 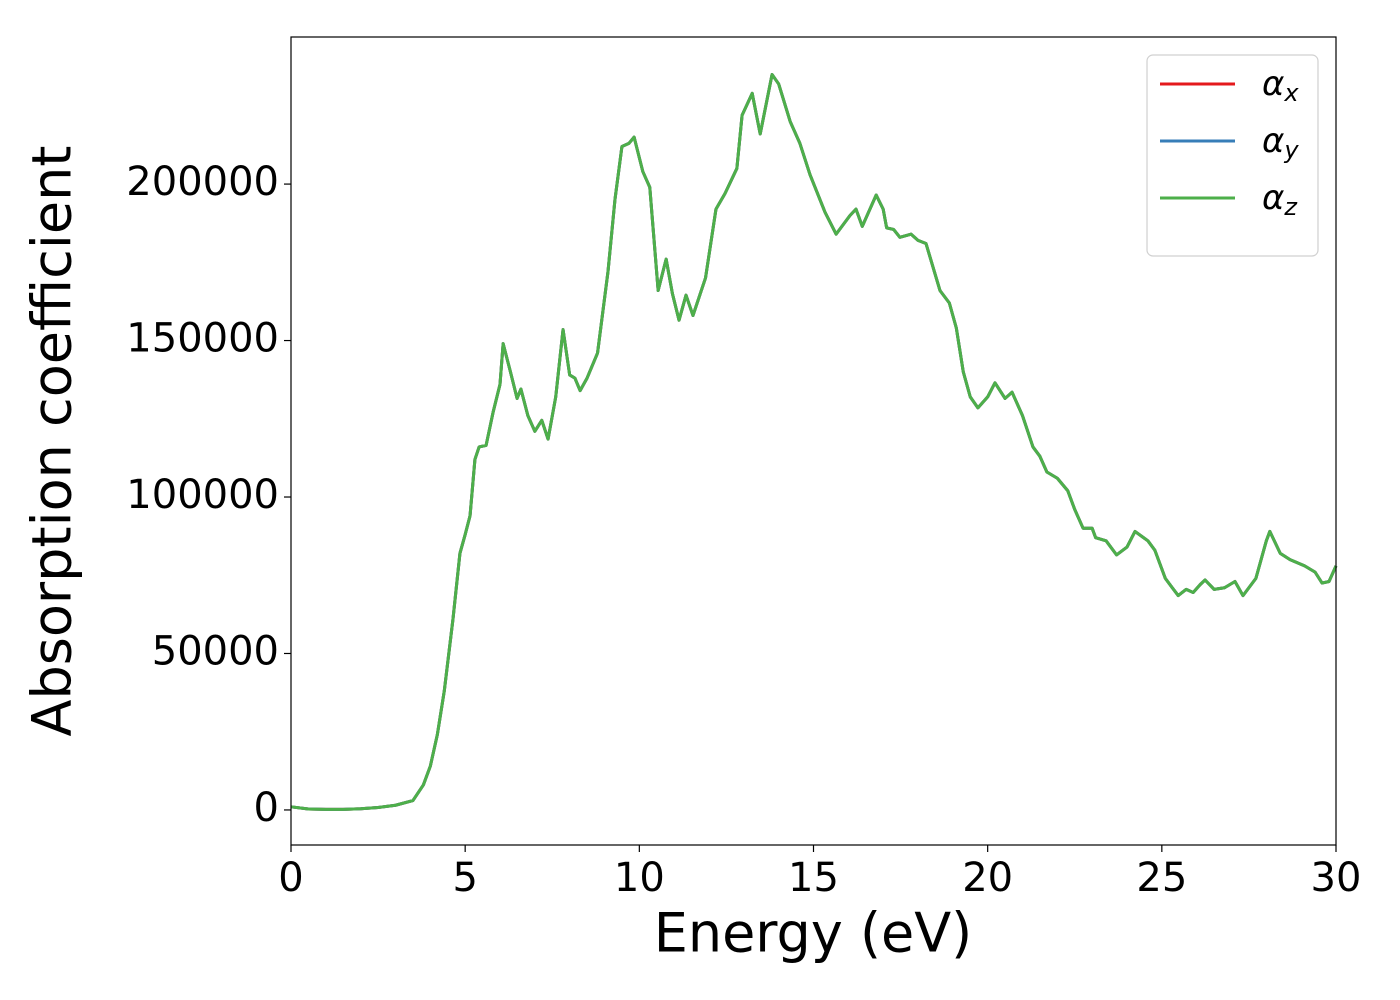 What do you see at coordinates (266, 808) in the screenshot?
I see `y-tick-label: 0` at bounding box center [266, 808].